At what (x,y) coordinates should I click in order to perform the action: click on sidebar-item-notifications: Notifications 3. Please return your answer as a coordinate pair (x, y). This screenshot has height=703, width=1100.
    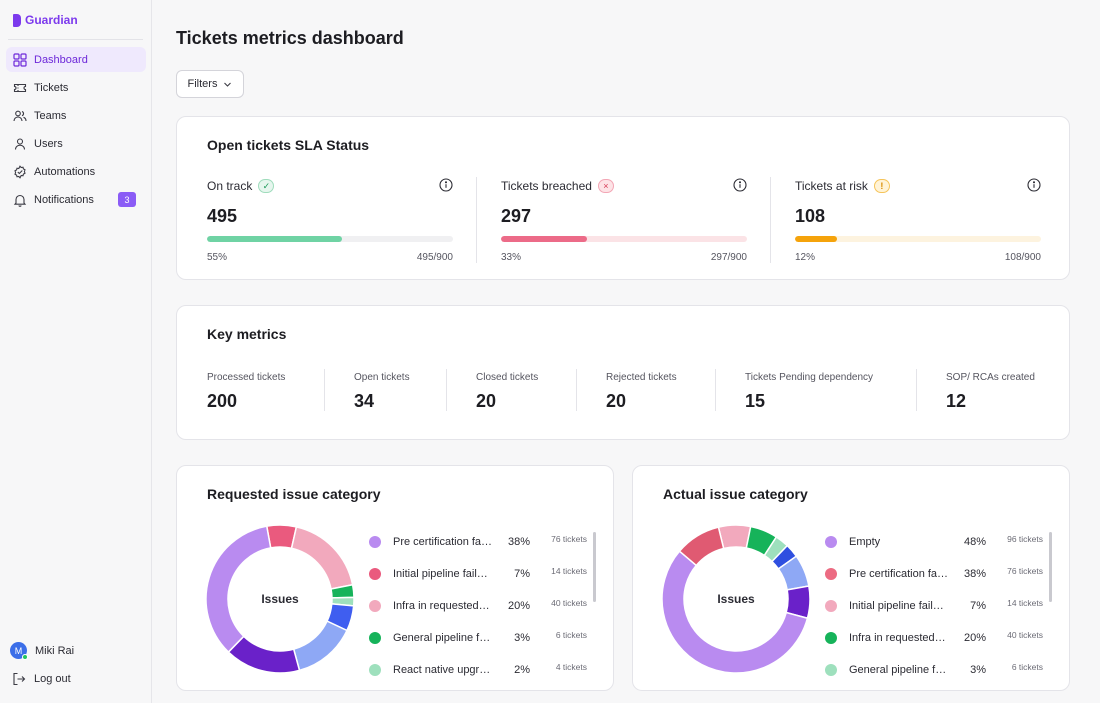
    Looking at the image, I should click on (76, 199).